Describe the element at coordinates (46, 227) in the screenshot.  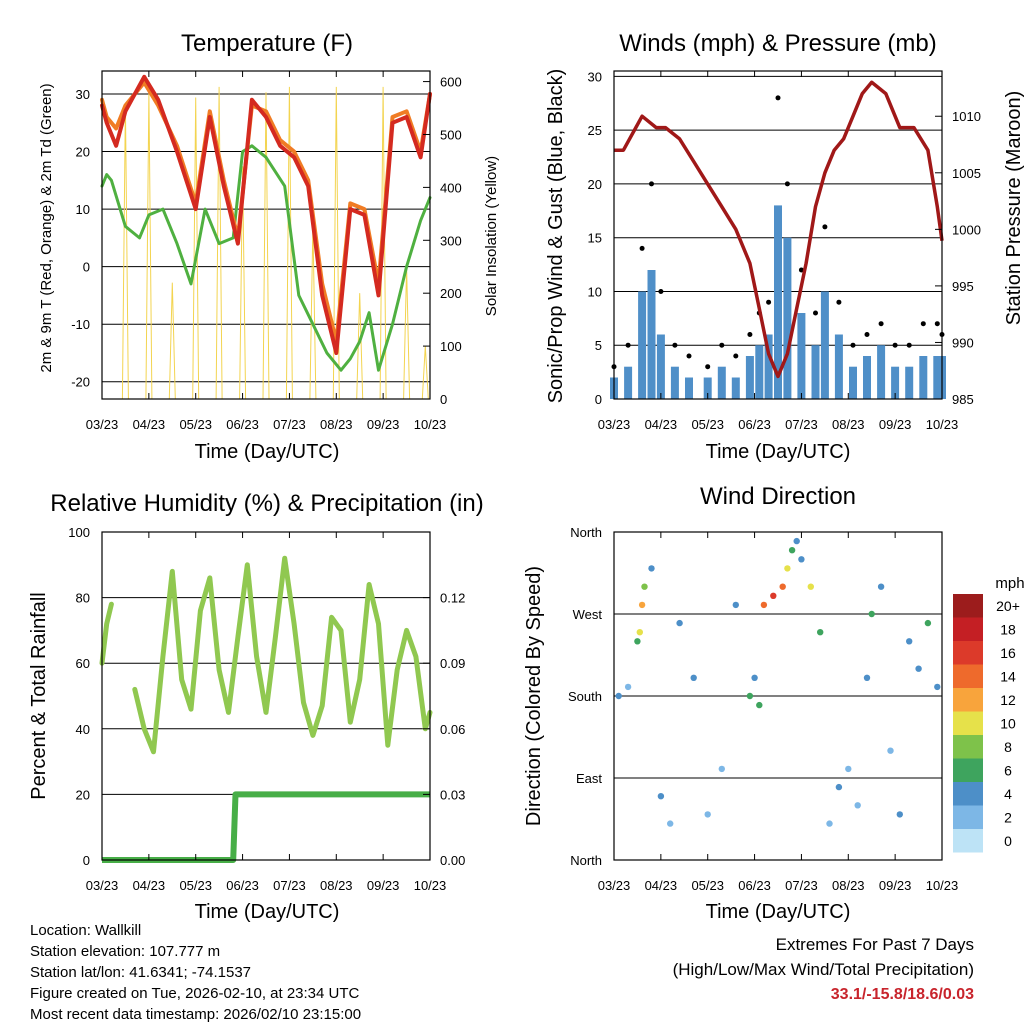
I see `temperature-ylabel: 2m & 9m T (Red, Orange) & 2m Td (Green)` at that location.